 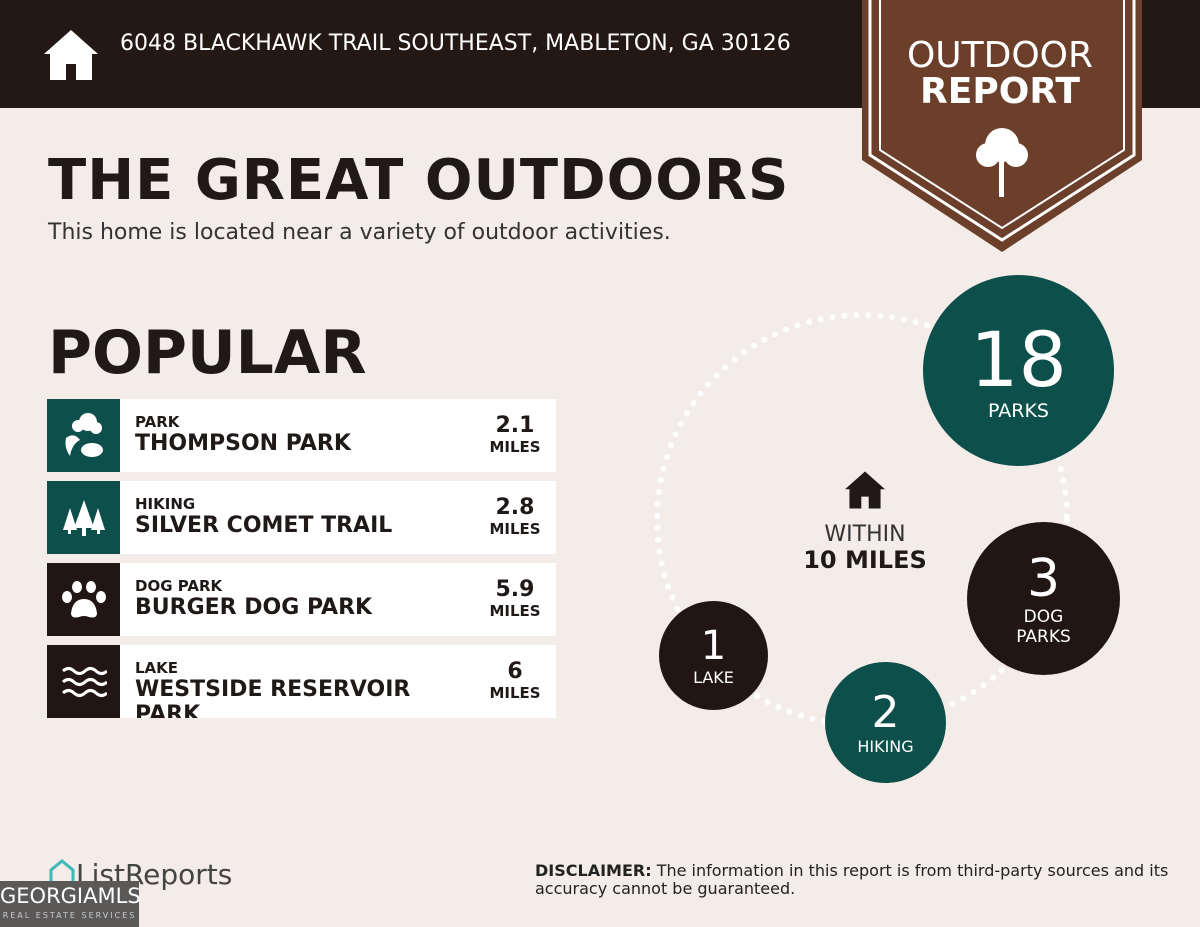 I want to click on trees-icon, so click(x=83, y=517).